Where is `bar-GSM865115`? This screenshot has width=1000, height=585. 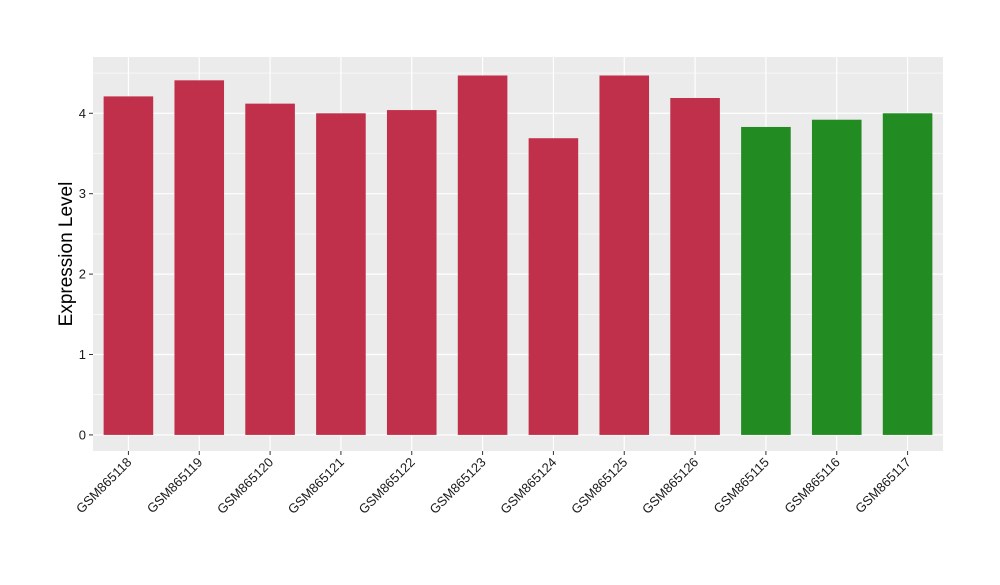
bar-GSM865115 is located at coordinates (766, 280).